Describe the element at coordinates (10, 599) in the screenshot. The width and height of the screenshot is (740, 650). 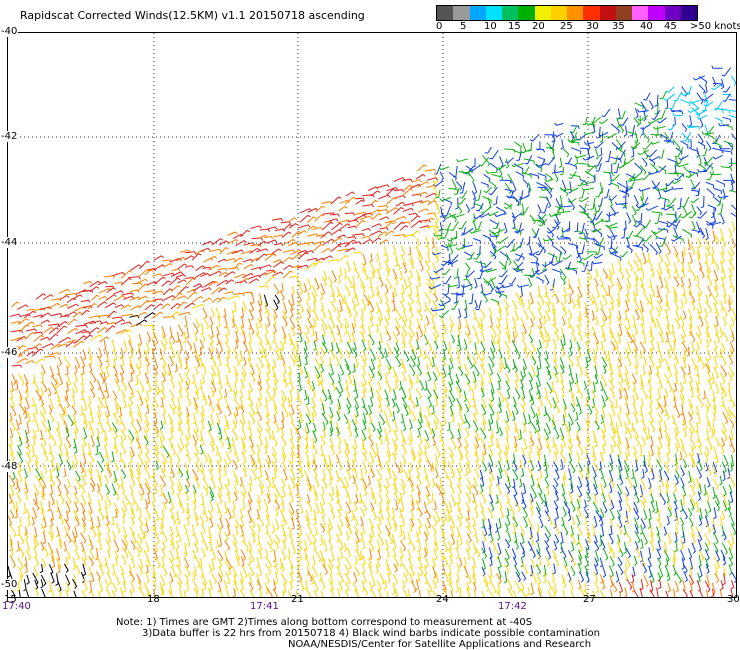
I see `lon-label-15: 15` at that location.